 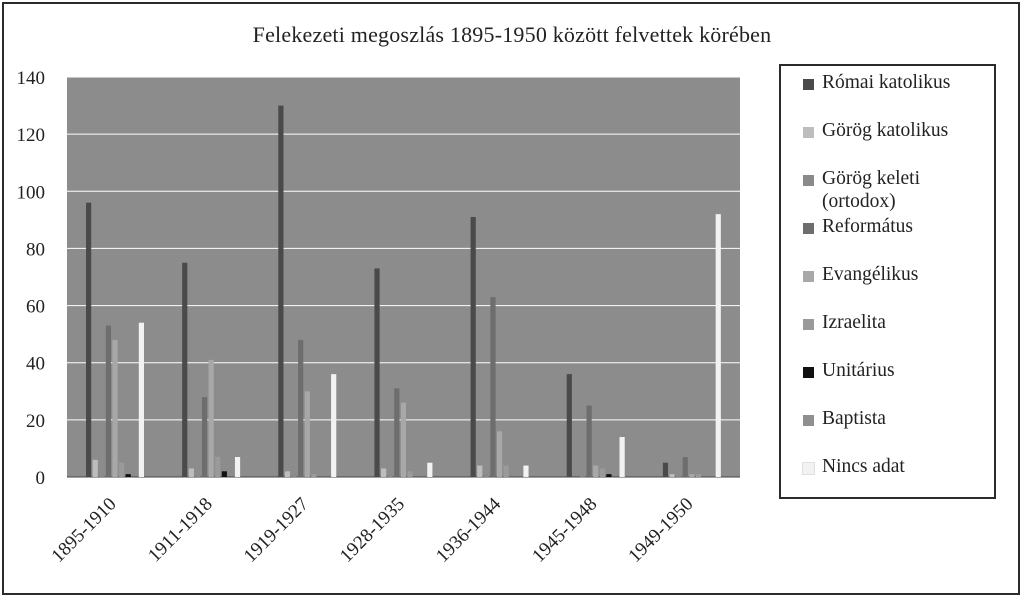 I want to click on y-tick-label: 80, so click(x=35, y=249).